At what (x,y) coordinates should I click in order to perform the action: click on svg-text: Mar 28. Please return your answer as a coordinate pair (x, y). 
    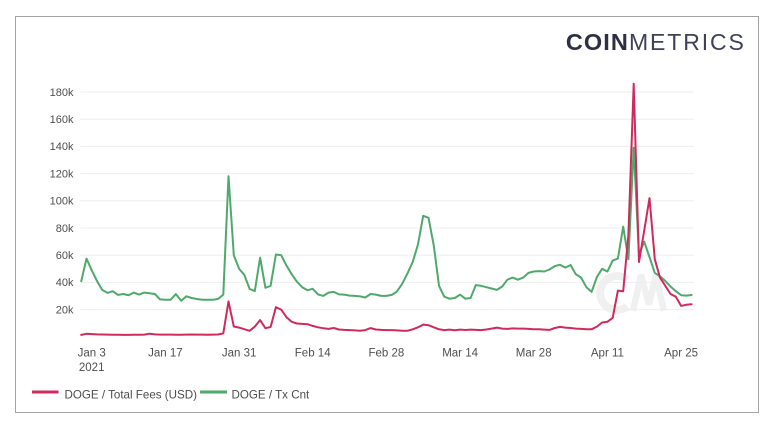
    Looking at the image, I should click on (534, 354).